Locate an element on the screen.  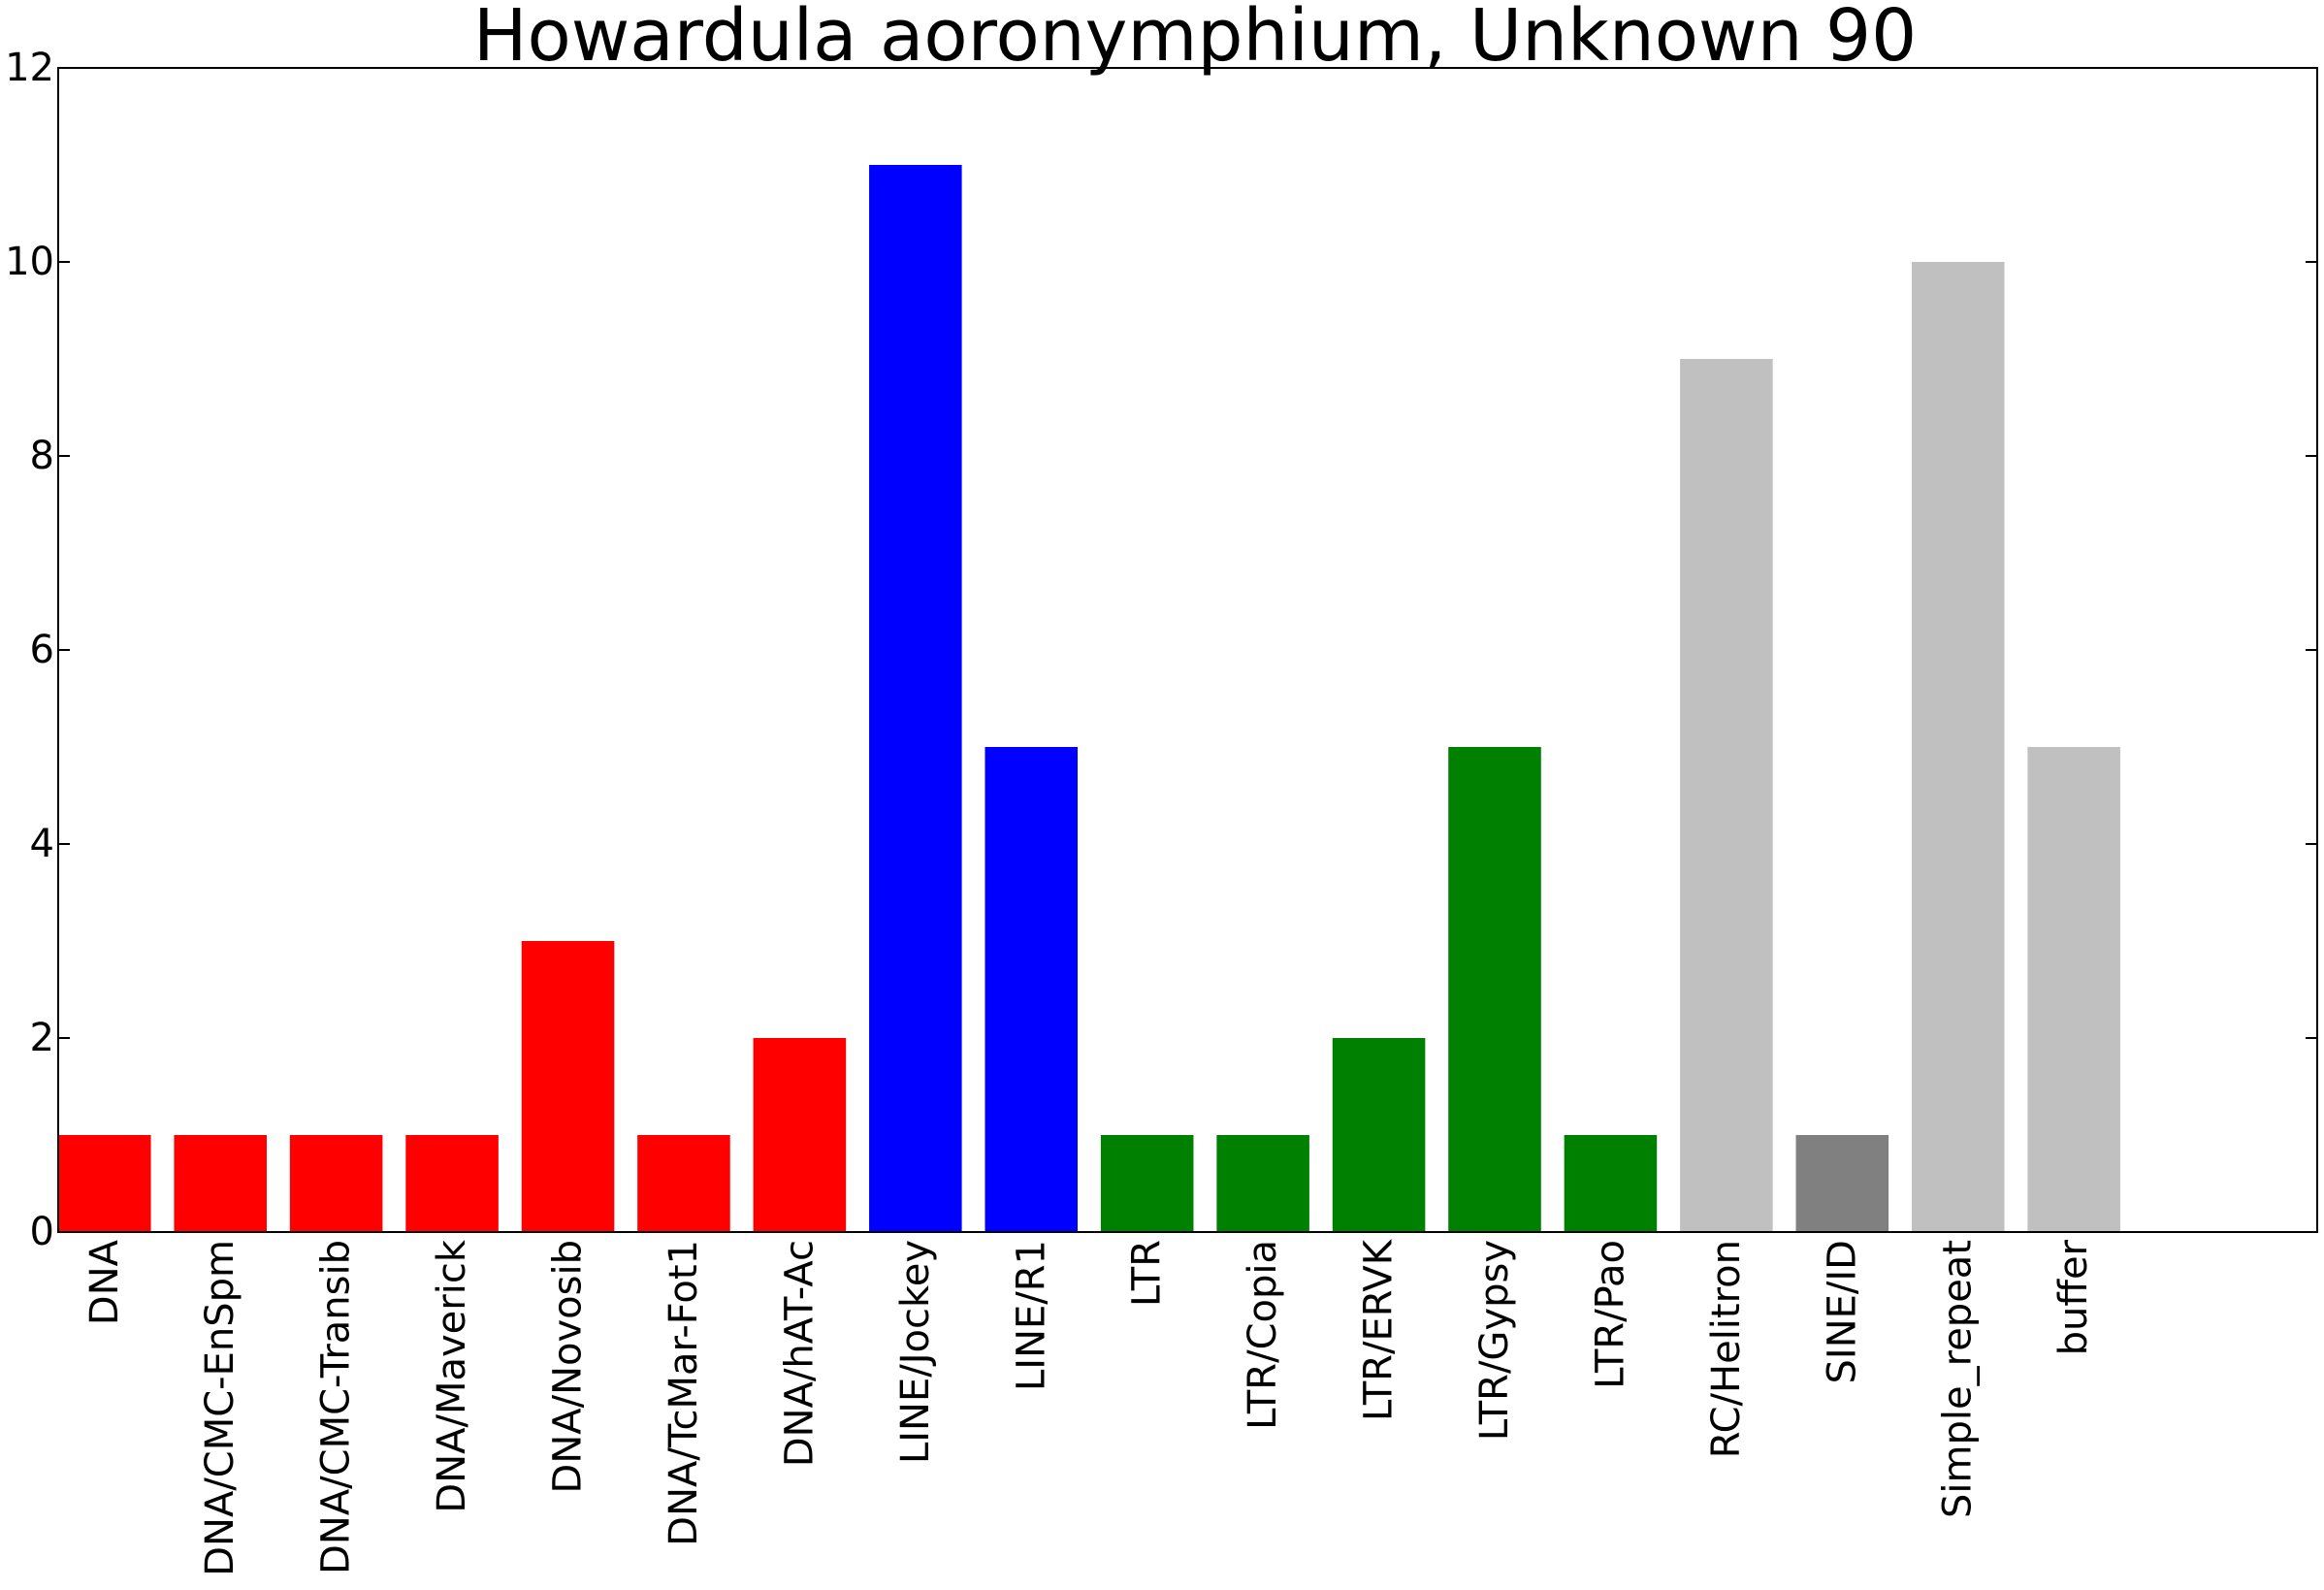
y-tick-label-1: 2 is located at coordinates (42, 1038).